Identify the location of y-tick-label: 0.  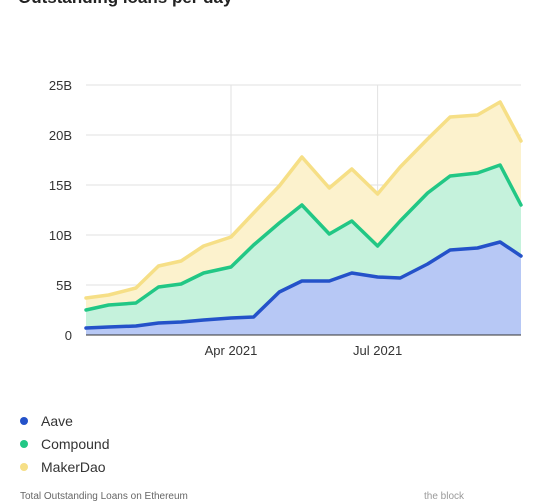
(68, 335).